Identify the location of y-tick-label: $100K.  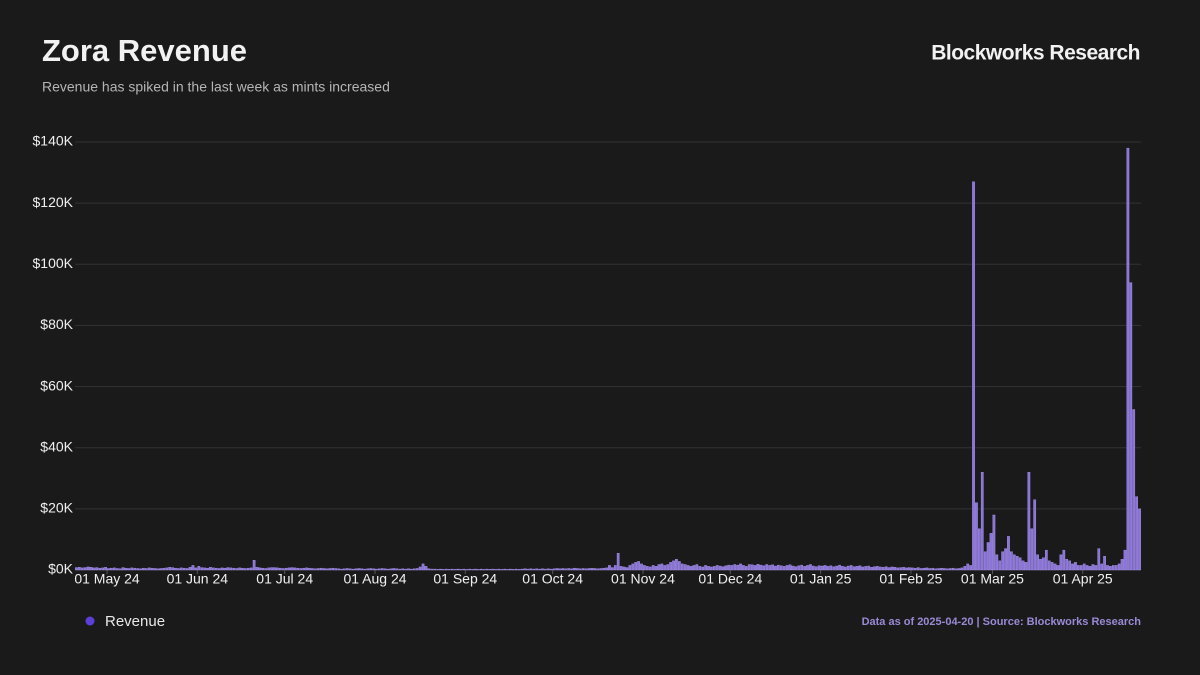
(53, 263).